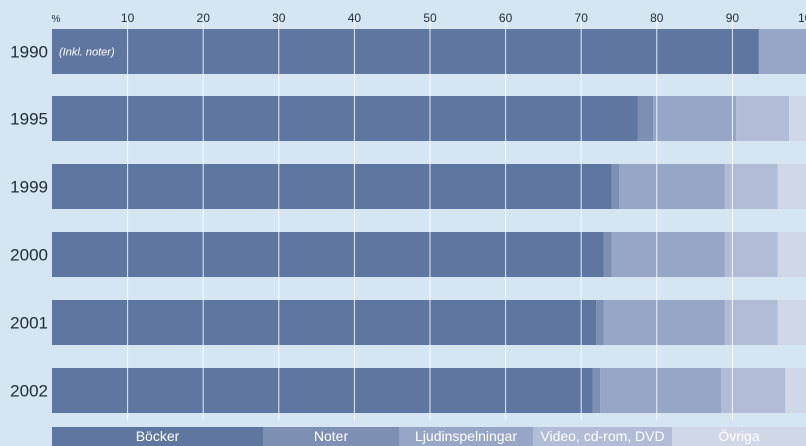 This screenshot has width=806, height=446. Describe the element at coordinates (29, 52) in the screenshot. I see `y-label-1990: 1990` at that location.